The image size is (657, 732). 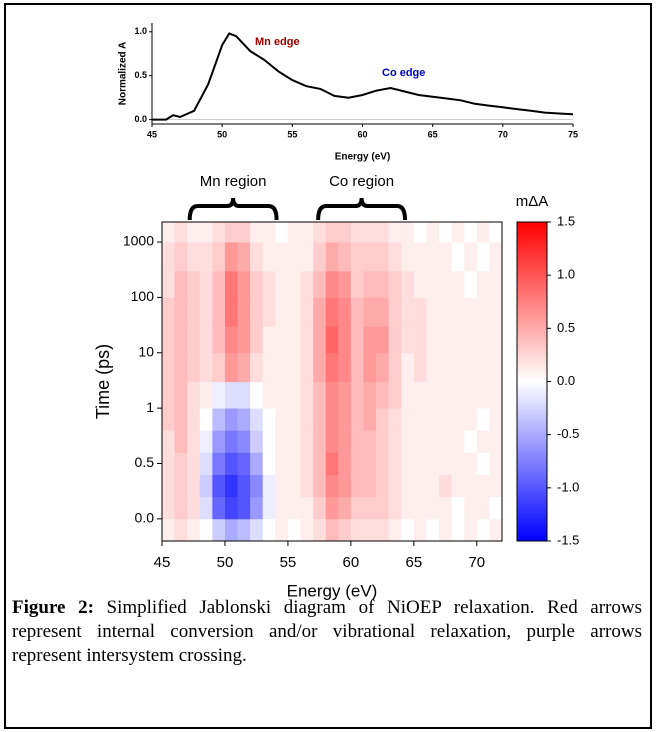 What do you see at coordinates (566, 220) in the screenshot?
I see `colorbar-tick-label: 1.5` at bounding box center [566, 220].